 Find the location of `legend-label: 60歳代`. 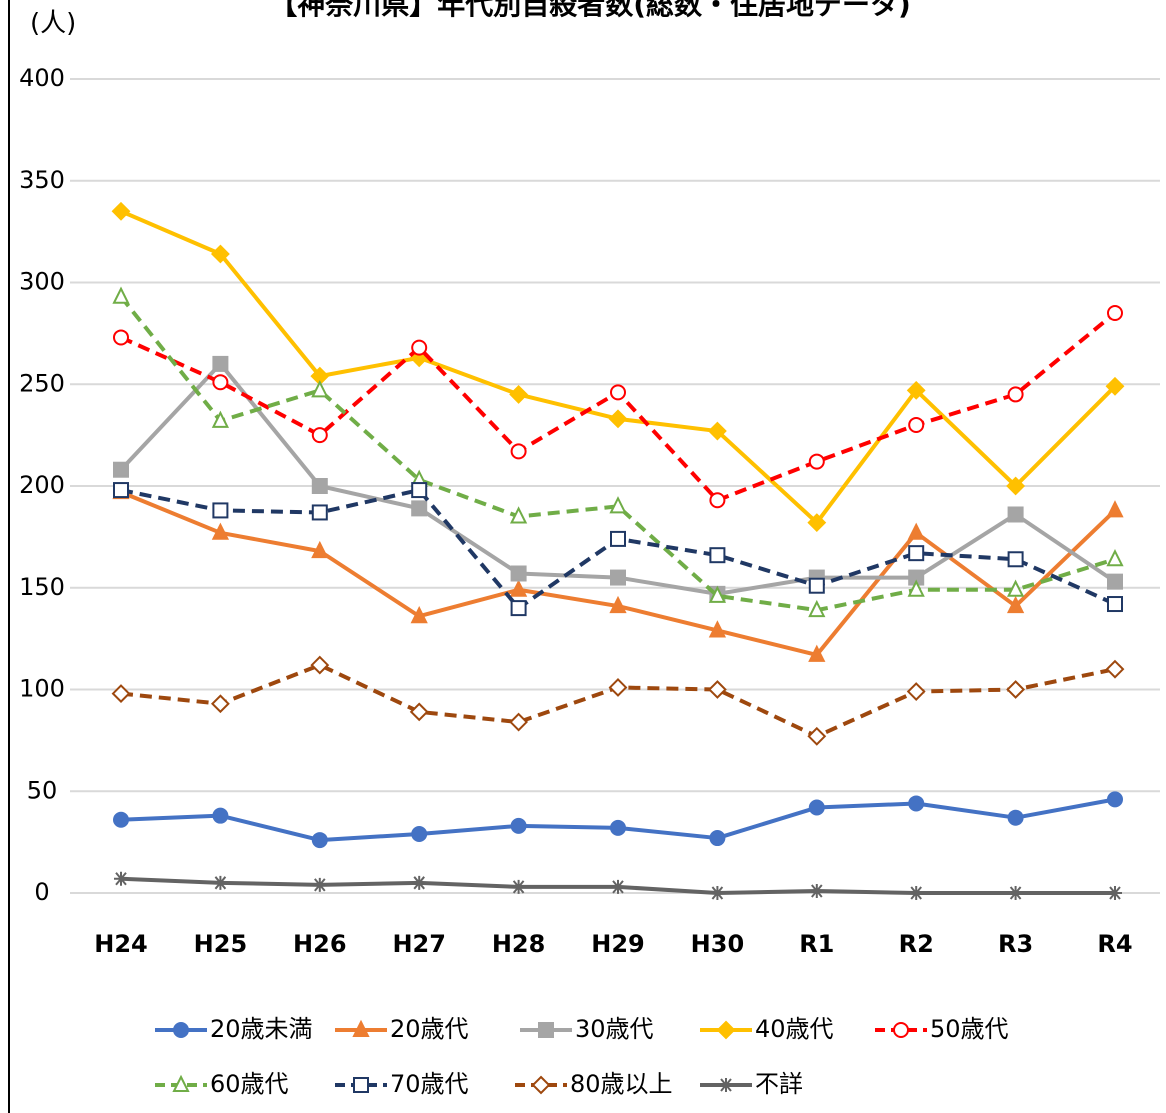

legend-label: 60歳代 is located at coordinates (249, 1084).